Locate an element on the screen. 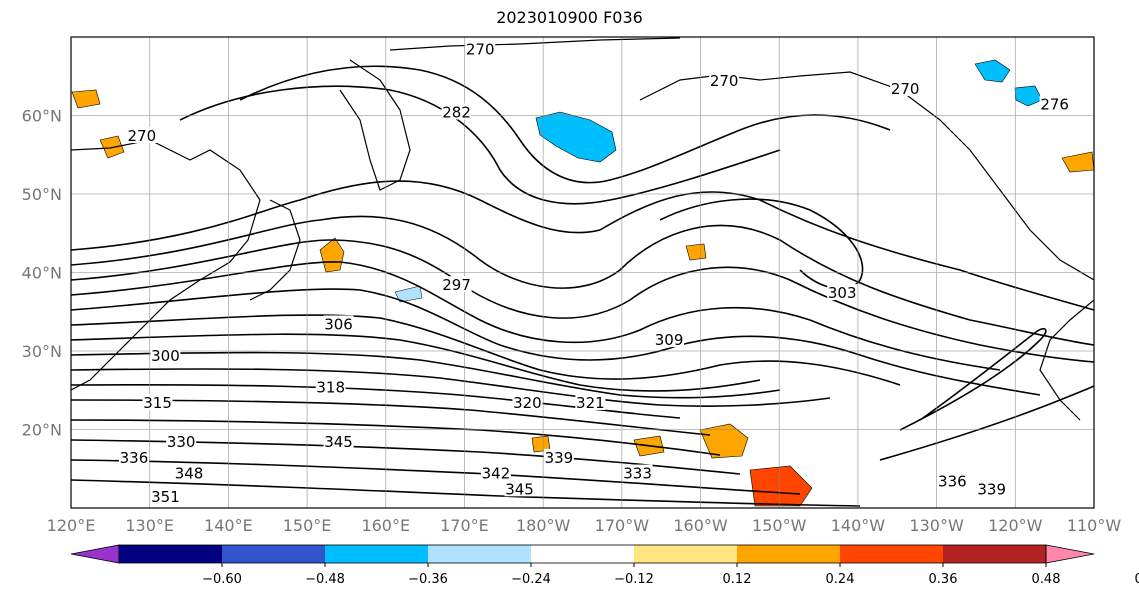 This screenshot has width=1139, height=601. longitude-tick-label: 110°W is located at coordinates (1094, 525).